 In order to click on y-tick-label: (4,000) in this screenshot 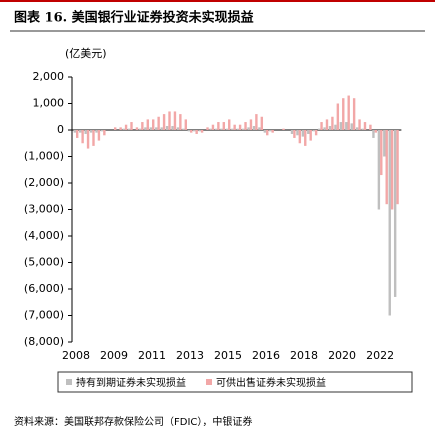, I will do `click(44, 235)`.